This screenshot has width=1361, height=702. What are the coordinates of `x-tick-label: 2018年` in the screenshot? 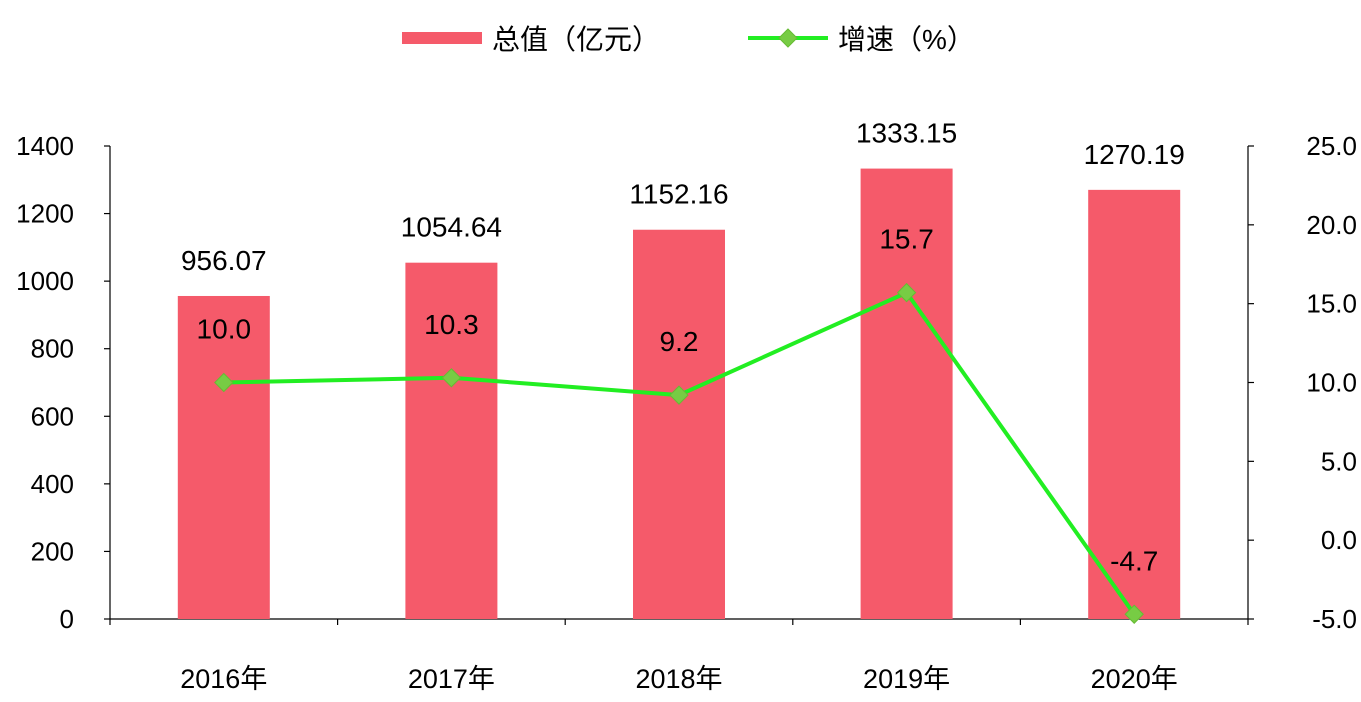 It's located at (678, 679).